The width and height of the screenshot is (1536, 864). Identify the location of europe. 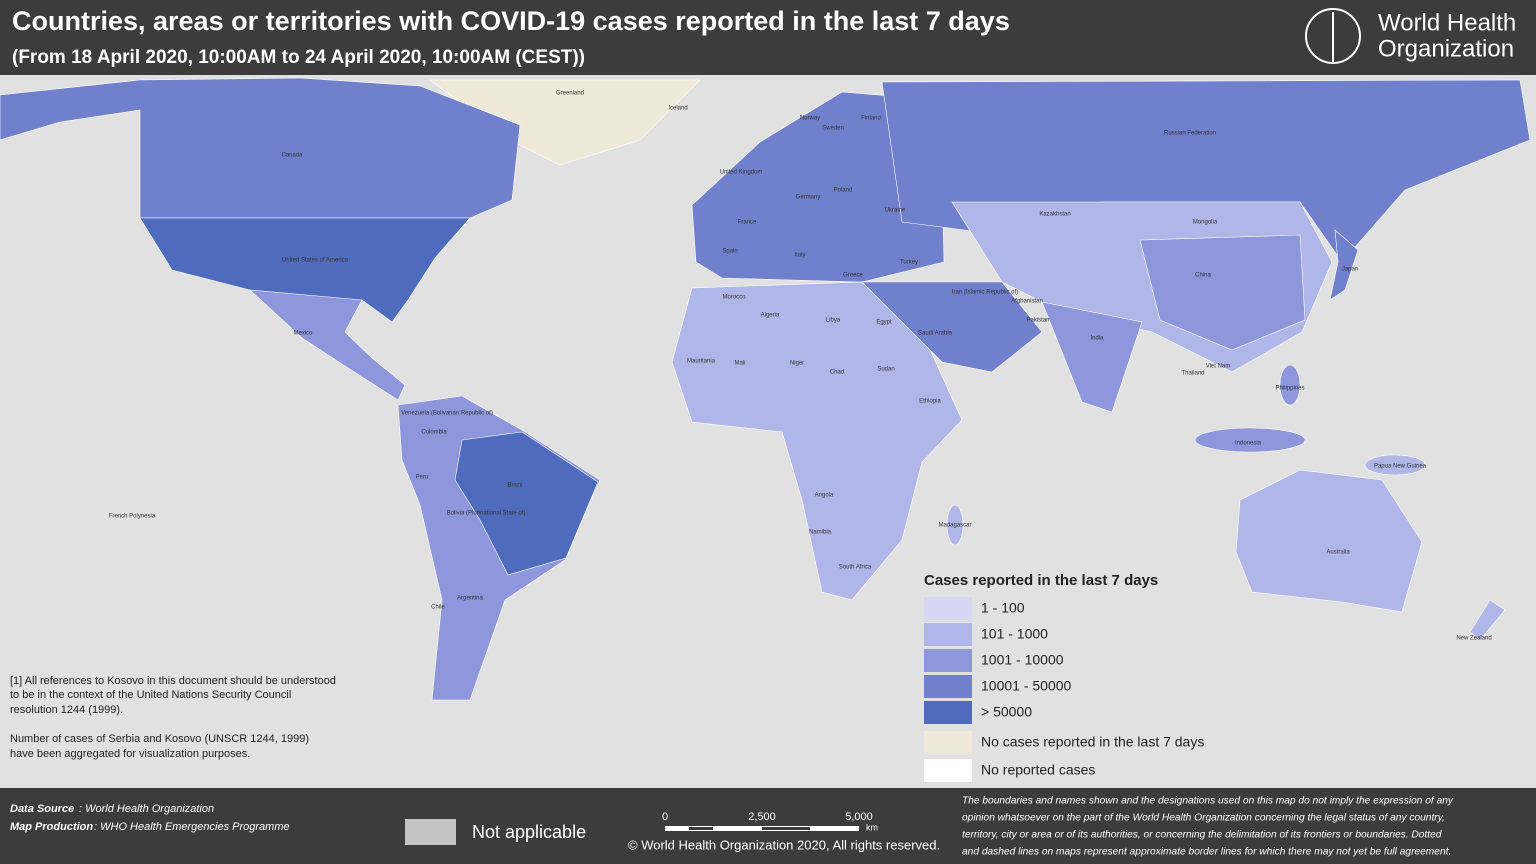
(818, 187).